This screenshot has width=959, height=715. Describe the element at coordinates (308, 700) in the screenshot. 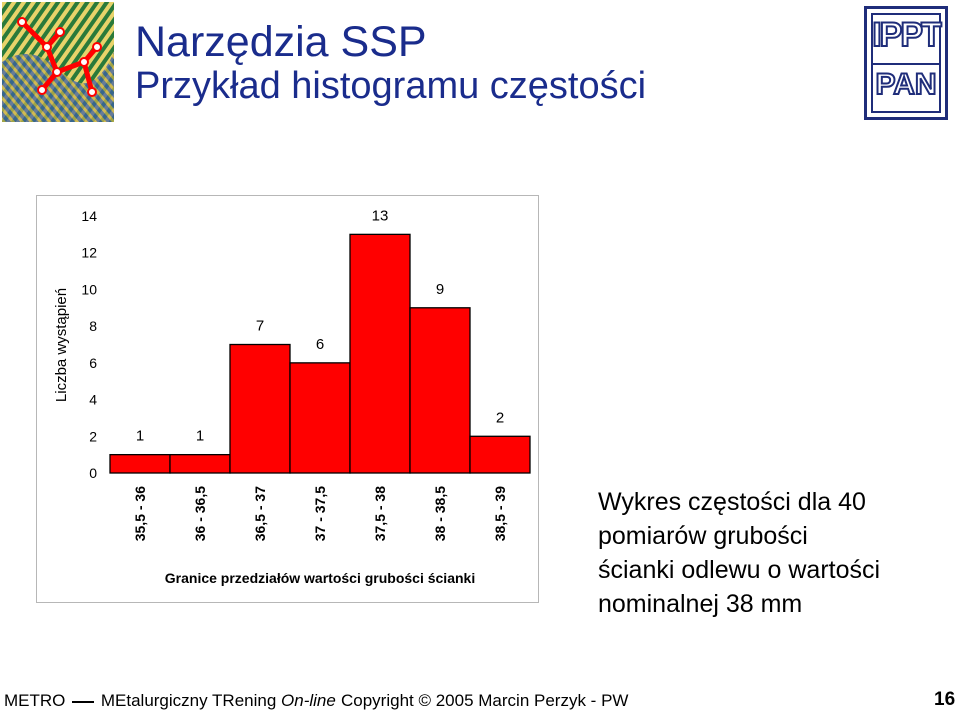

I see `footer-project-online: On-line` at that location.